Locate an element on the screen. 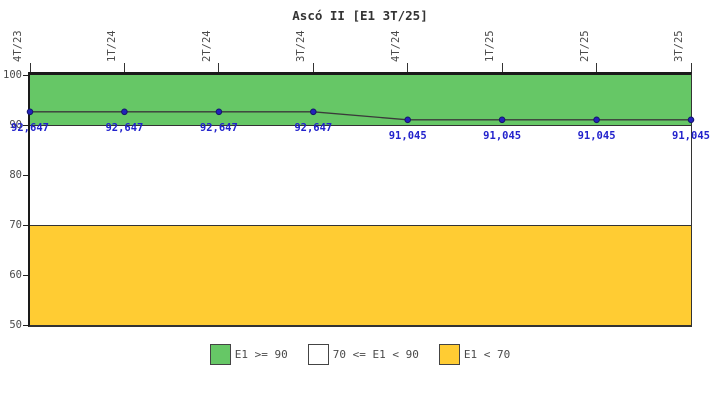 Image resolution: width=720 pixels, height=400 pixels. x-tick-label: 4T/24 is located at coordinates (395, 46).